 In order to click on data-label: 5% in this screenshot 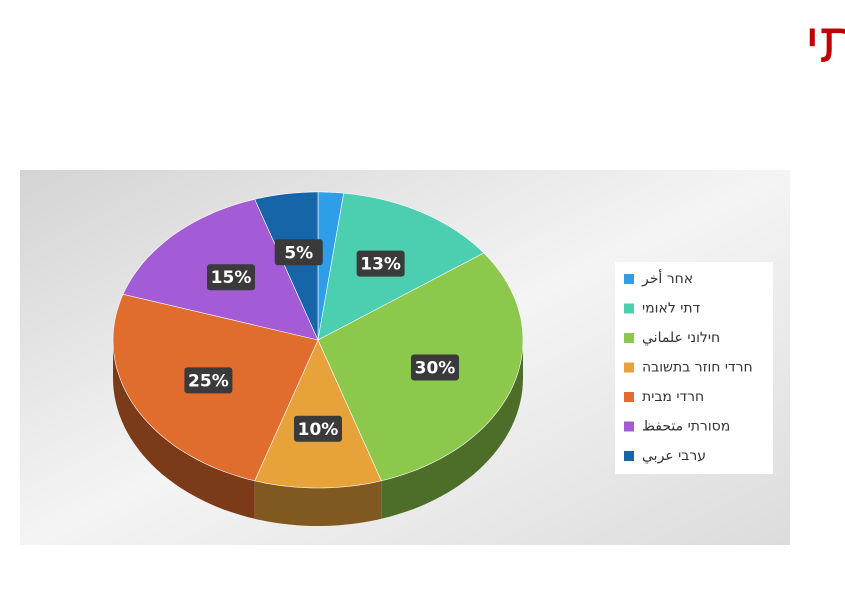, I will do `click(298, 253)`.